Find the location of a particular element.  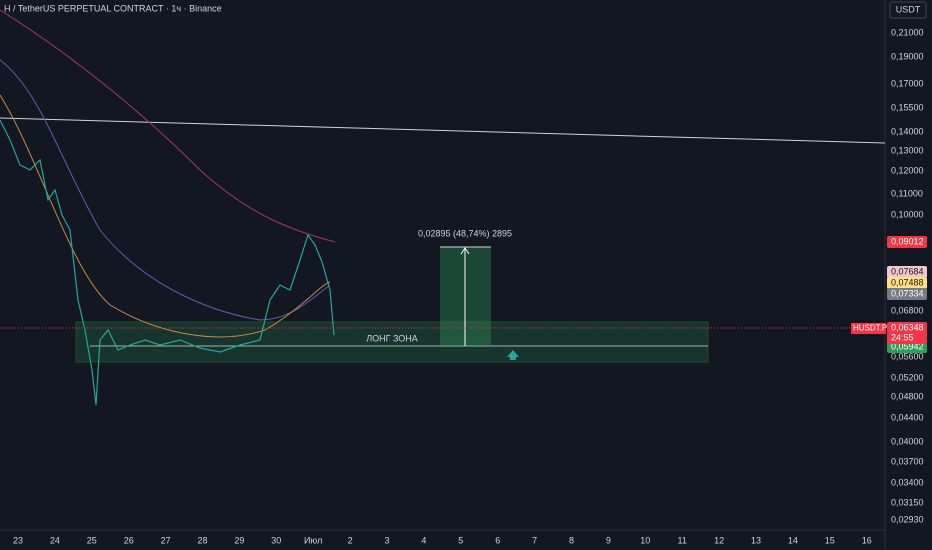

time-label: 11 is located at coordinates (682, 540).